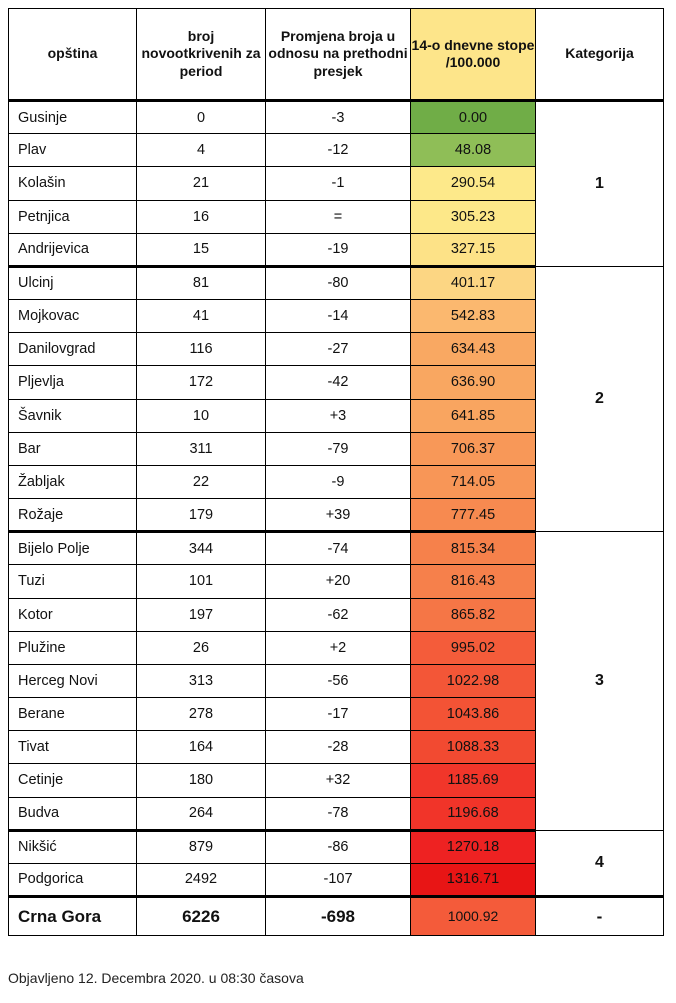  Describe the element at coordinates (72, 216) in the screenshot. I see `municipality-cell: Petnjica` at that location.